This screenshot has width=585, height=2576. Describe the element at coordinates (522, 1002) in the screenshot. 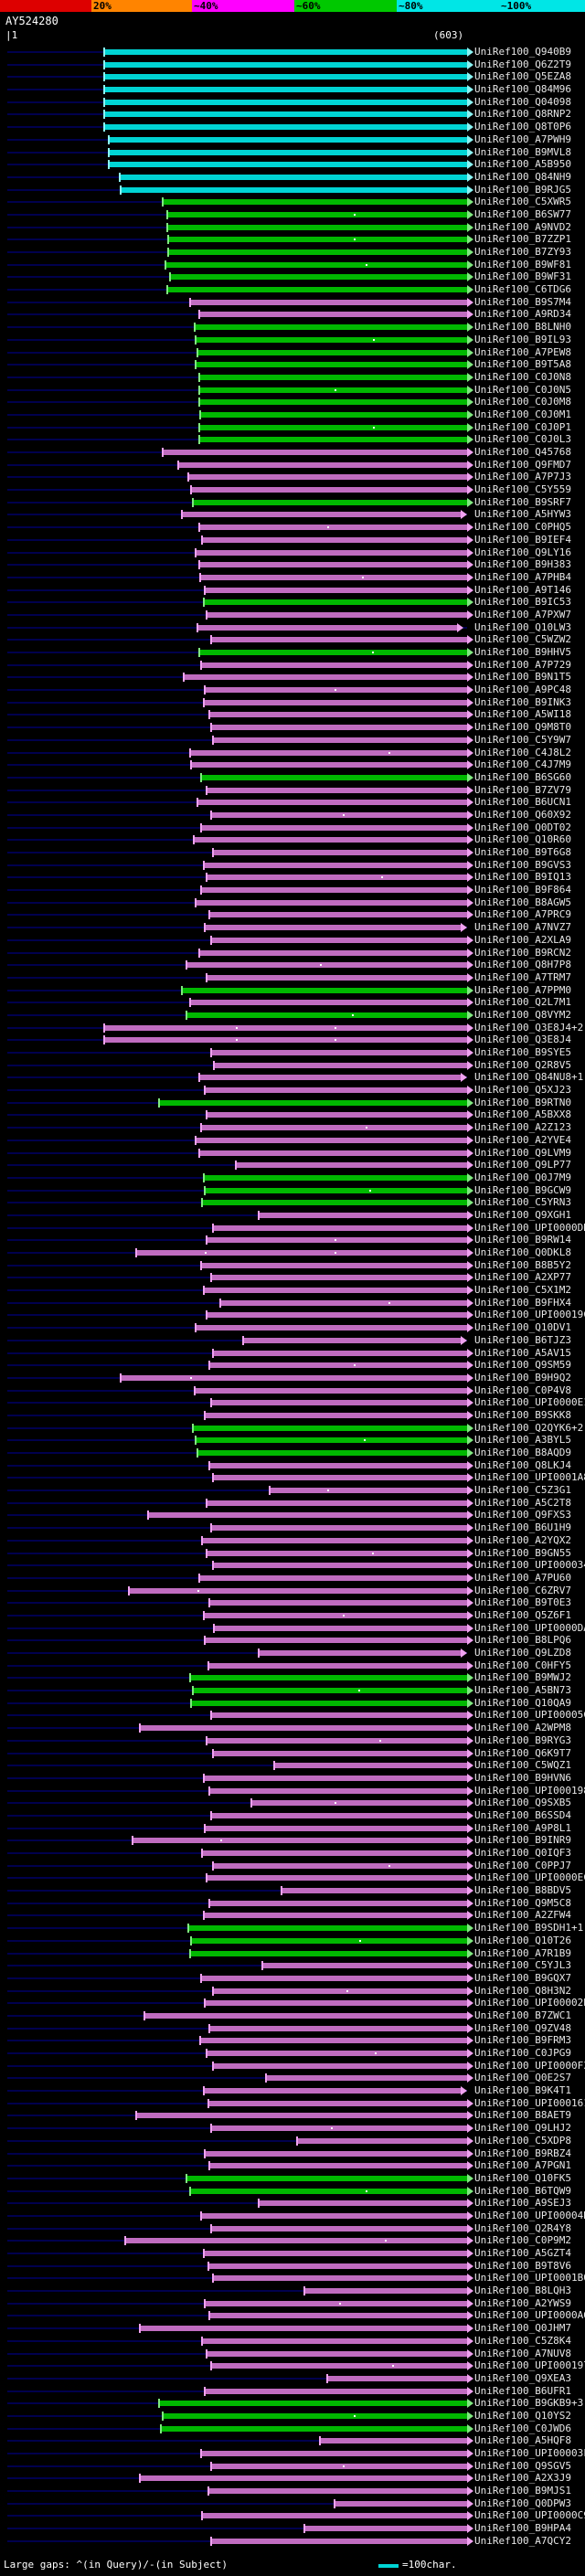

I see `hit-label: UniRef100_Q2L7M1` at that location.